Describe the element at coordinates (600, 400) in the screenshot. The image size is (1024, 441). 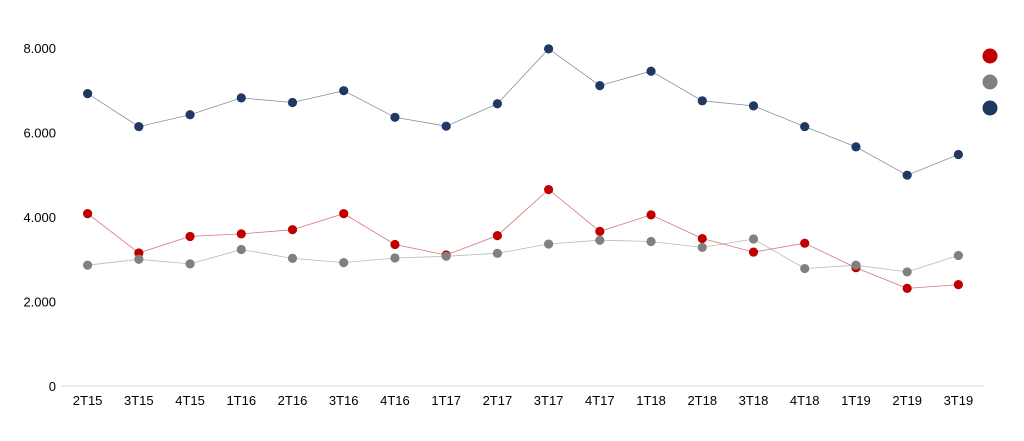
I see `x-tick-label: 4T17` at that location.